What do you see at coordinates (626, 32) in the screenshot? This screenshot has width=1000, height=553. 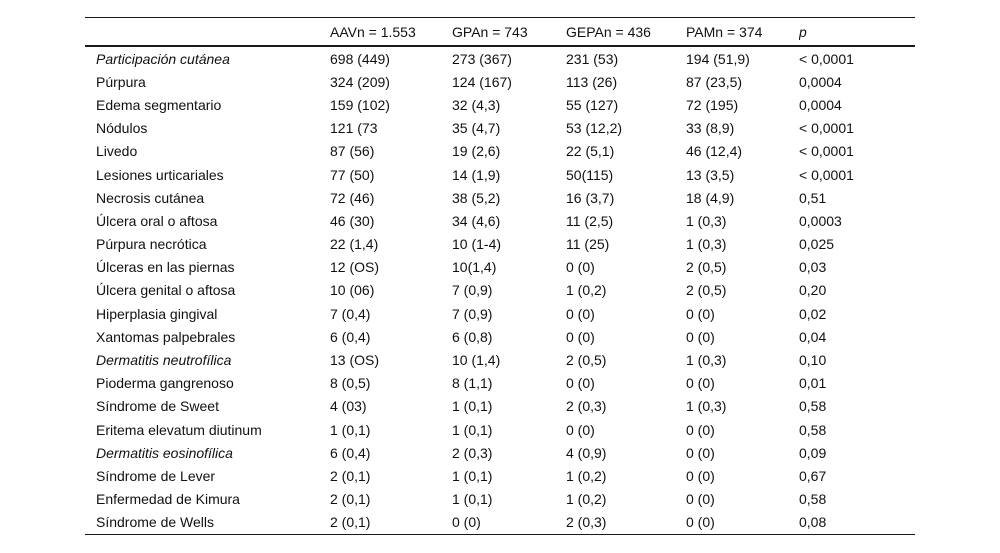 I see `column-header-gepa: GEPAn = 436` at bounding box center [626, 32].